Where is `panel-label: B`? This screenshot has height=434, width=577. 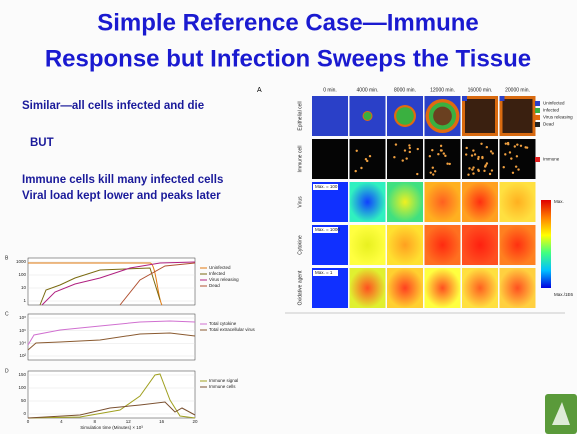
panel-label: B is located at coordinates (7, 258).